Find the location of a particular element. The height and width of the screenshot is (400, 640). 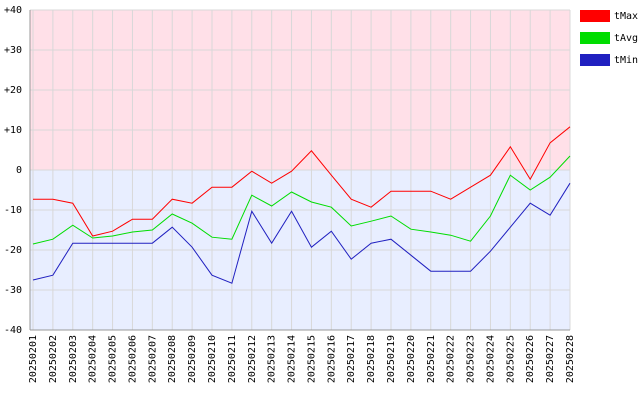

y-tick-label: -10 is located at coordinates (13, 210).